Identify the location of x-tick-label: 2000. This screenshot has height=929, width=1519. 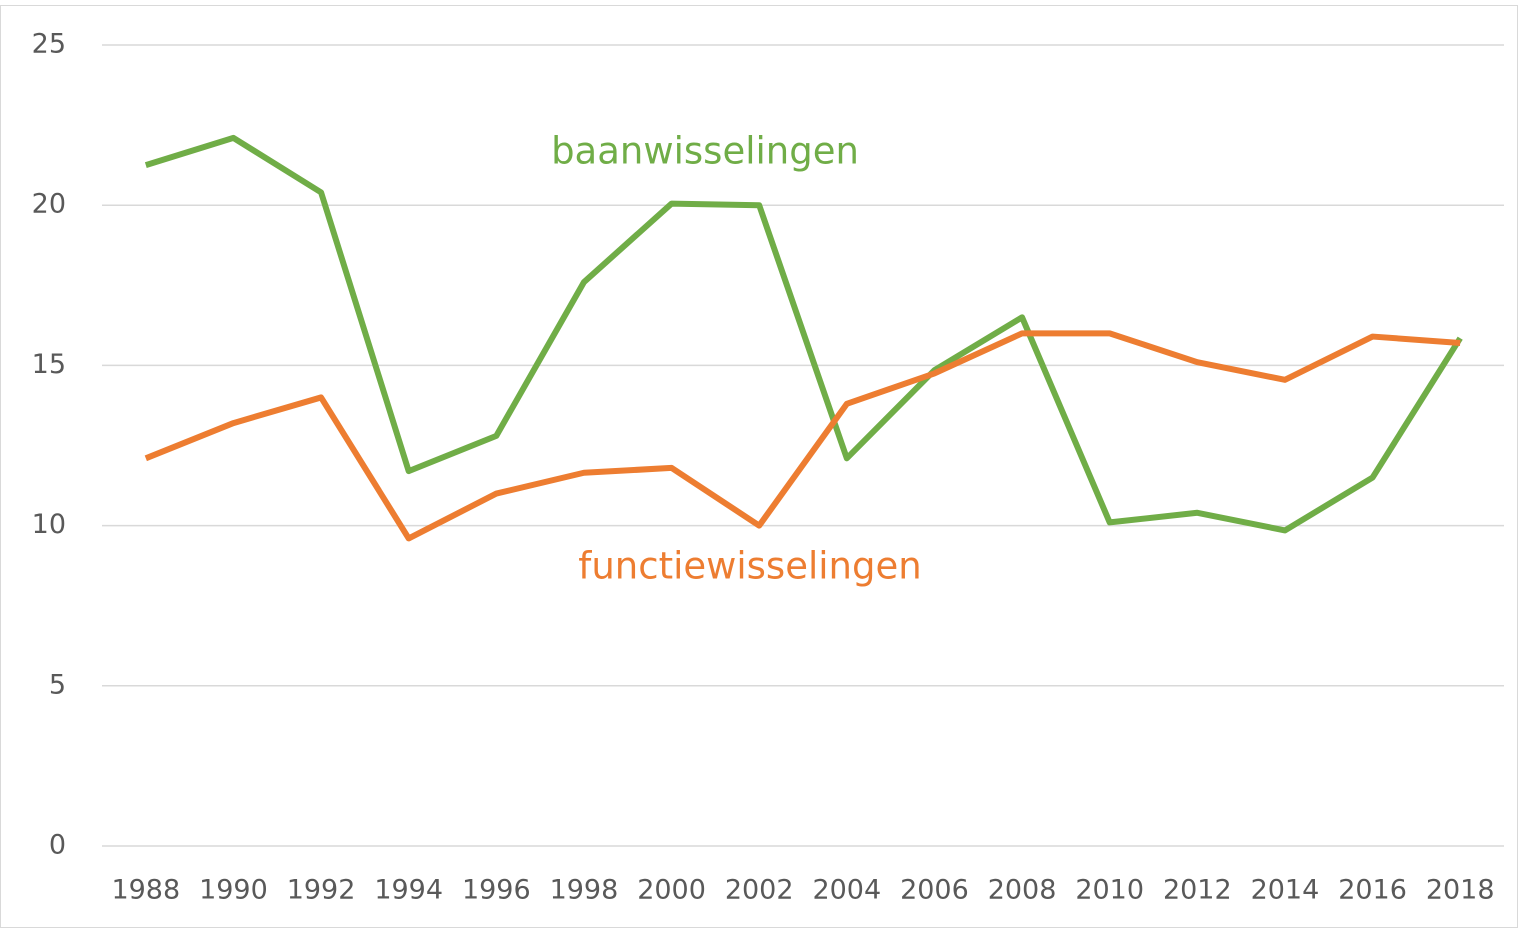
(671, 890).